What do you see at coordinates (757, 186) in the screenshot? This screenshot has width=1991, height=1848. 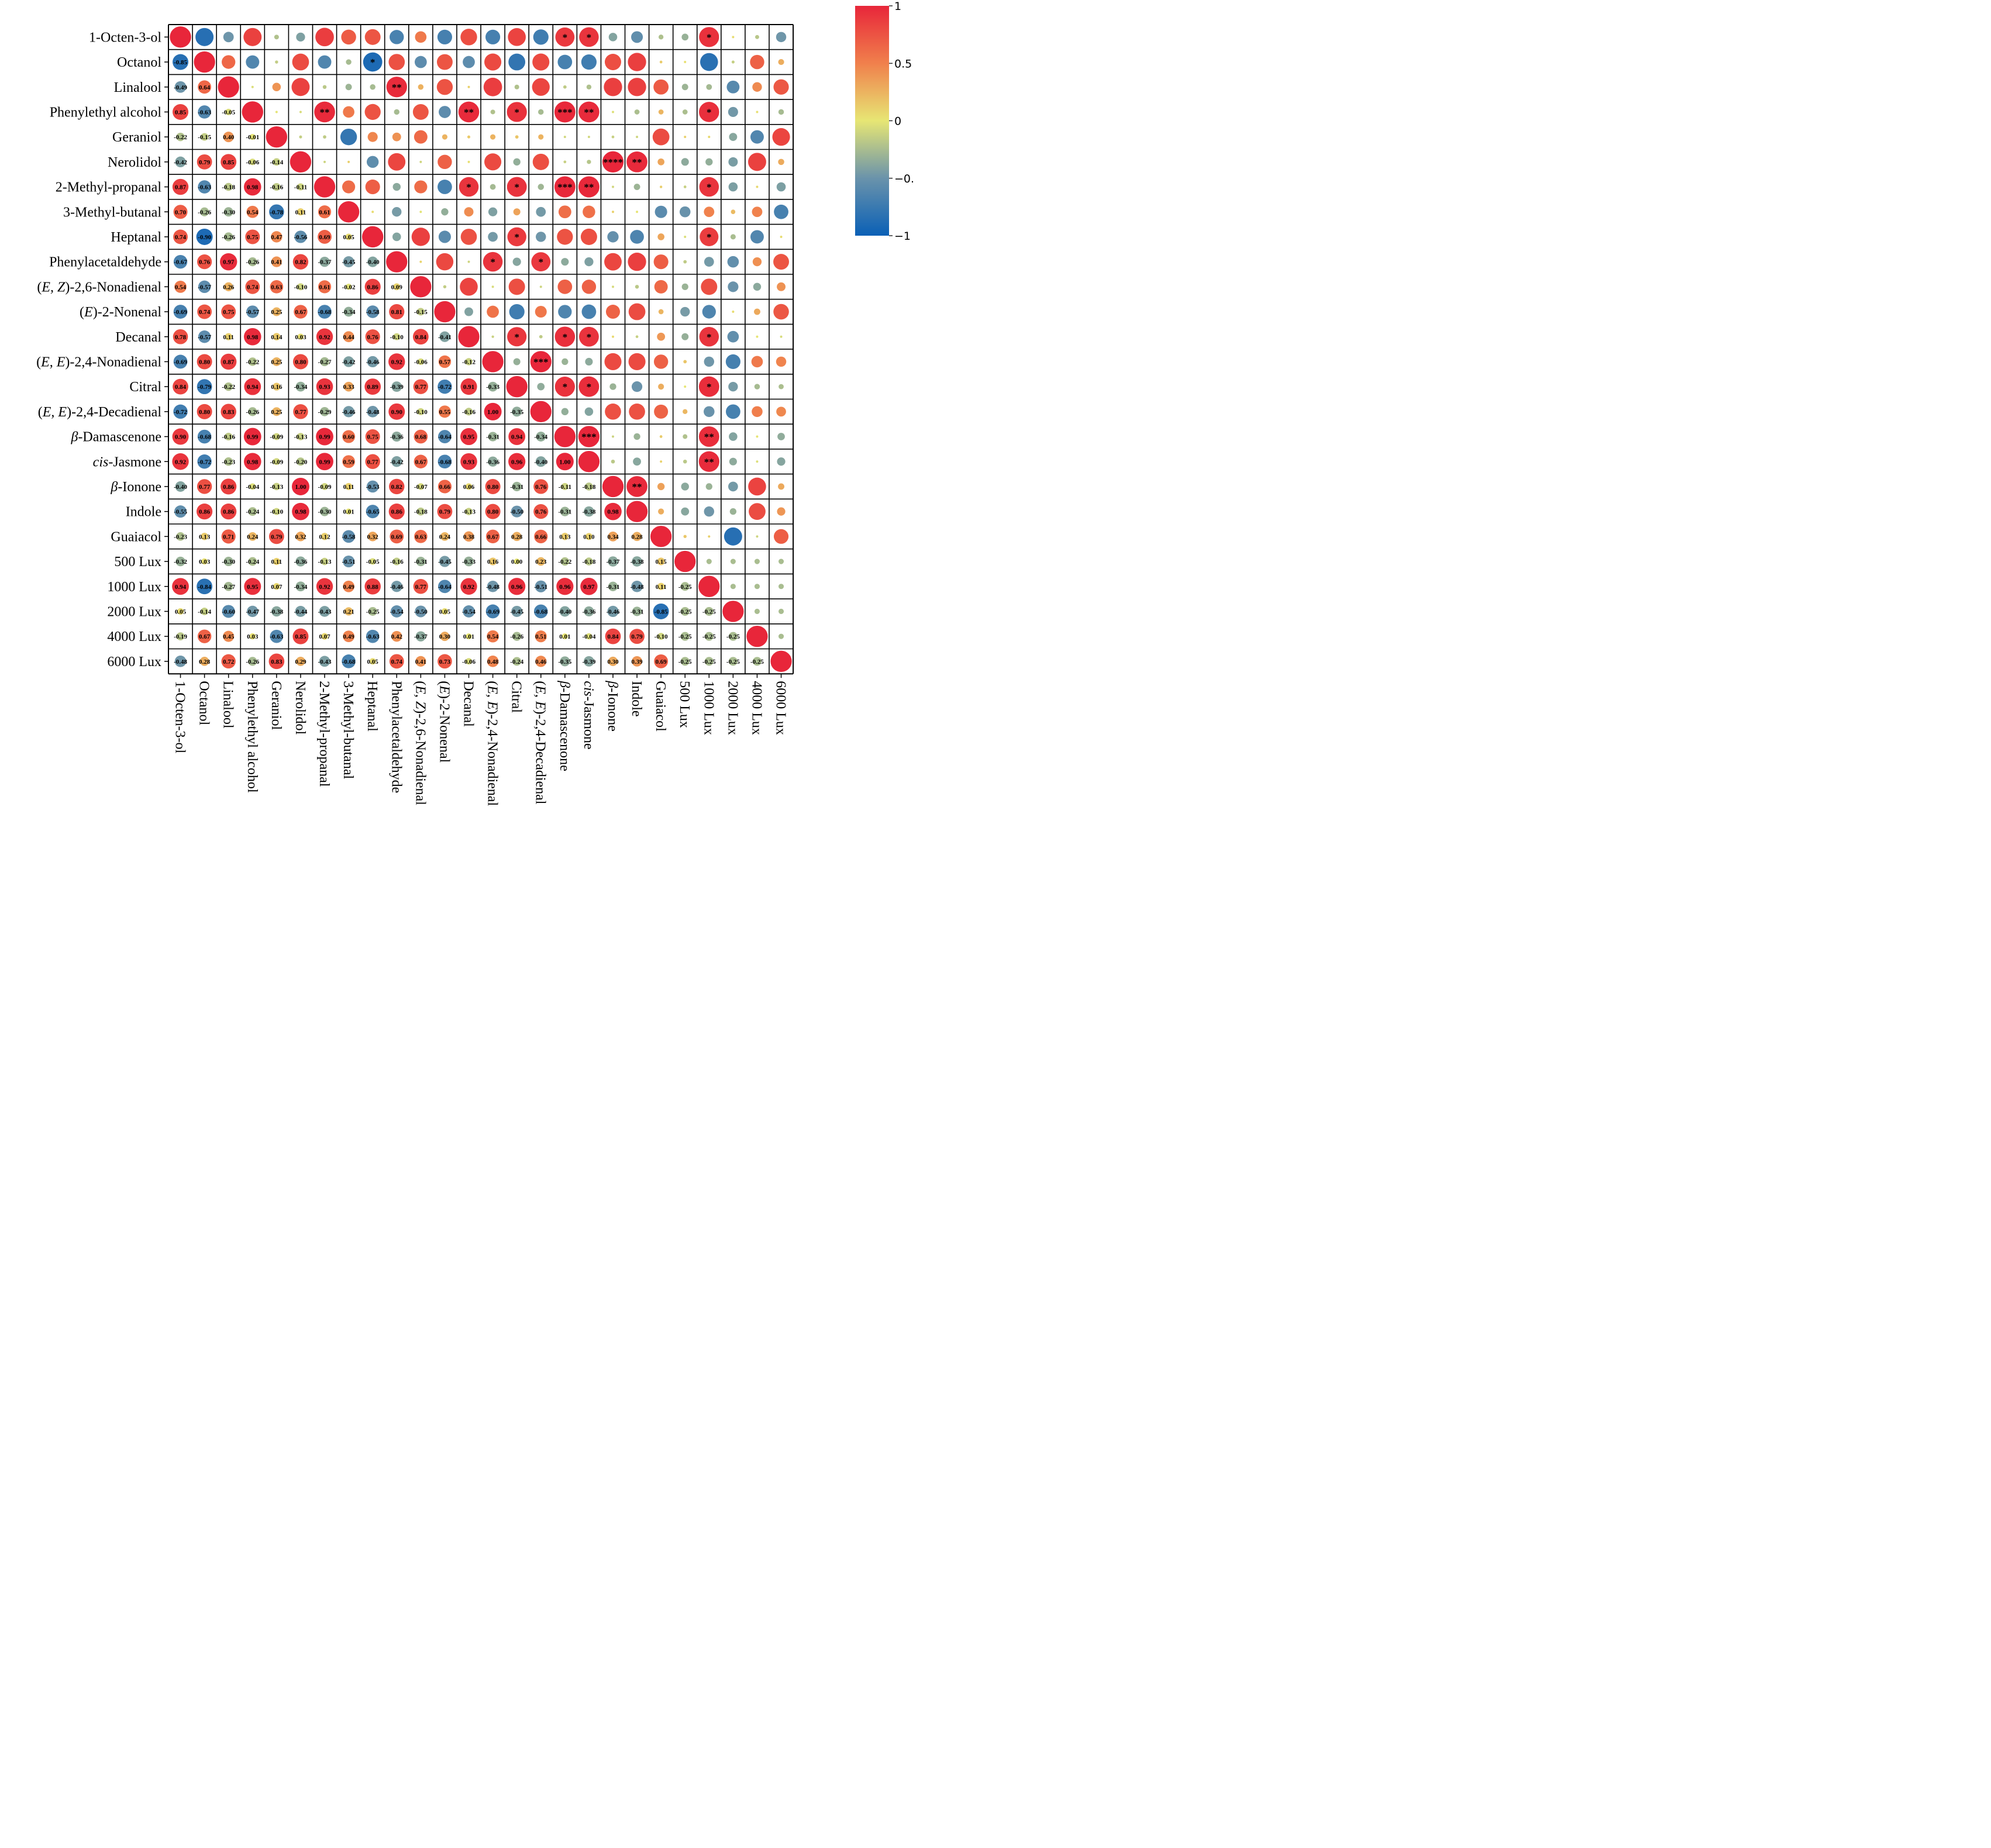 I see `cell-2-methyl-propanal-x-4000-lux` at bounding box center [757, 186].